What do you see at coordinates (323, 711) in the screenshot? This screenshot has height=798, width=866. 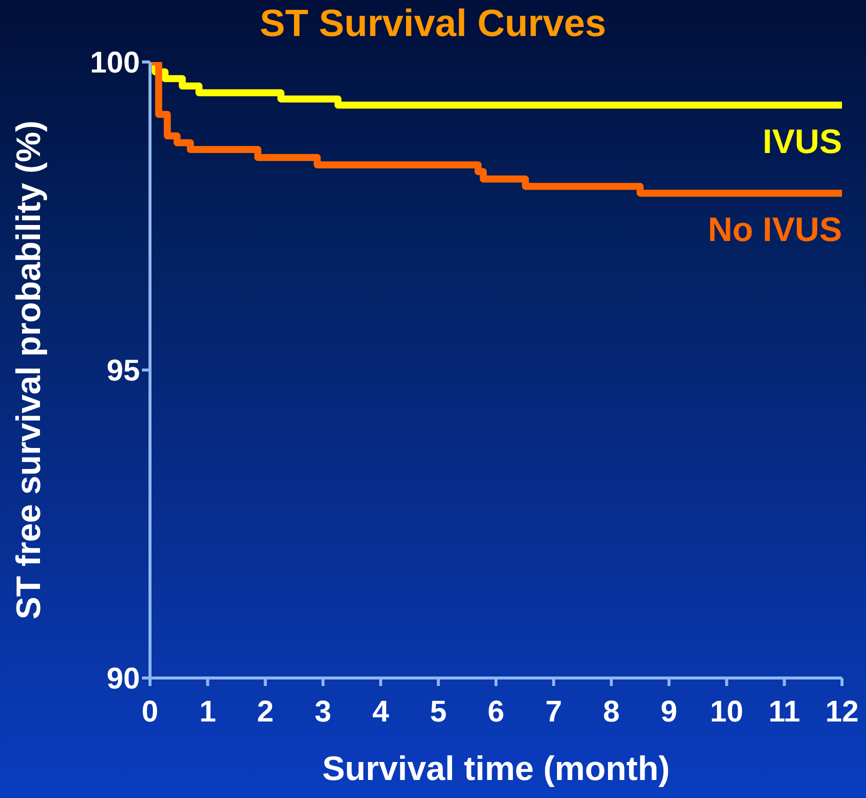 I see `x-tick-label: 3` at bounding box center [323, 711].